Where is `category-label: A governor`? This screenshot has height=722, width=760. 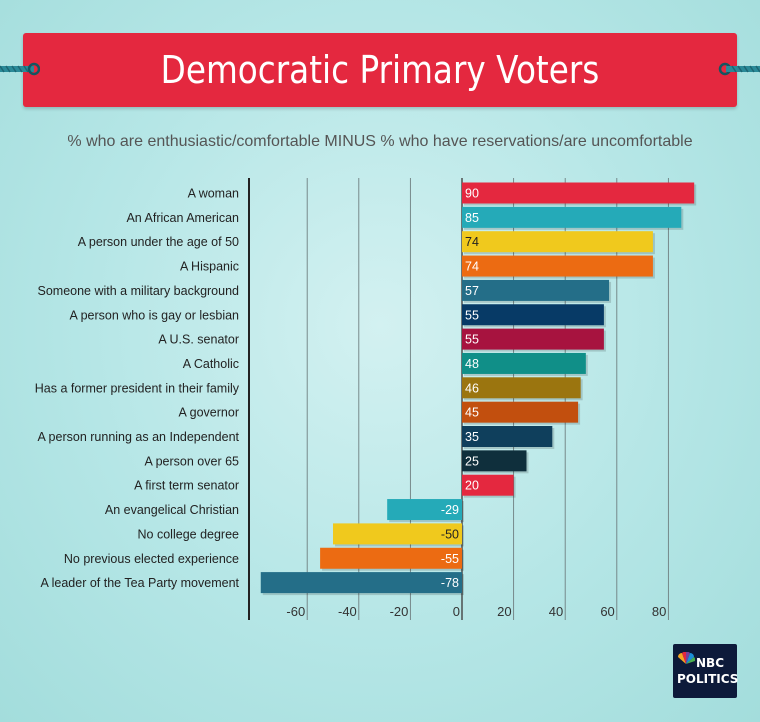 category-label: A governor is located at coordinates (209, 413).